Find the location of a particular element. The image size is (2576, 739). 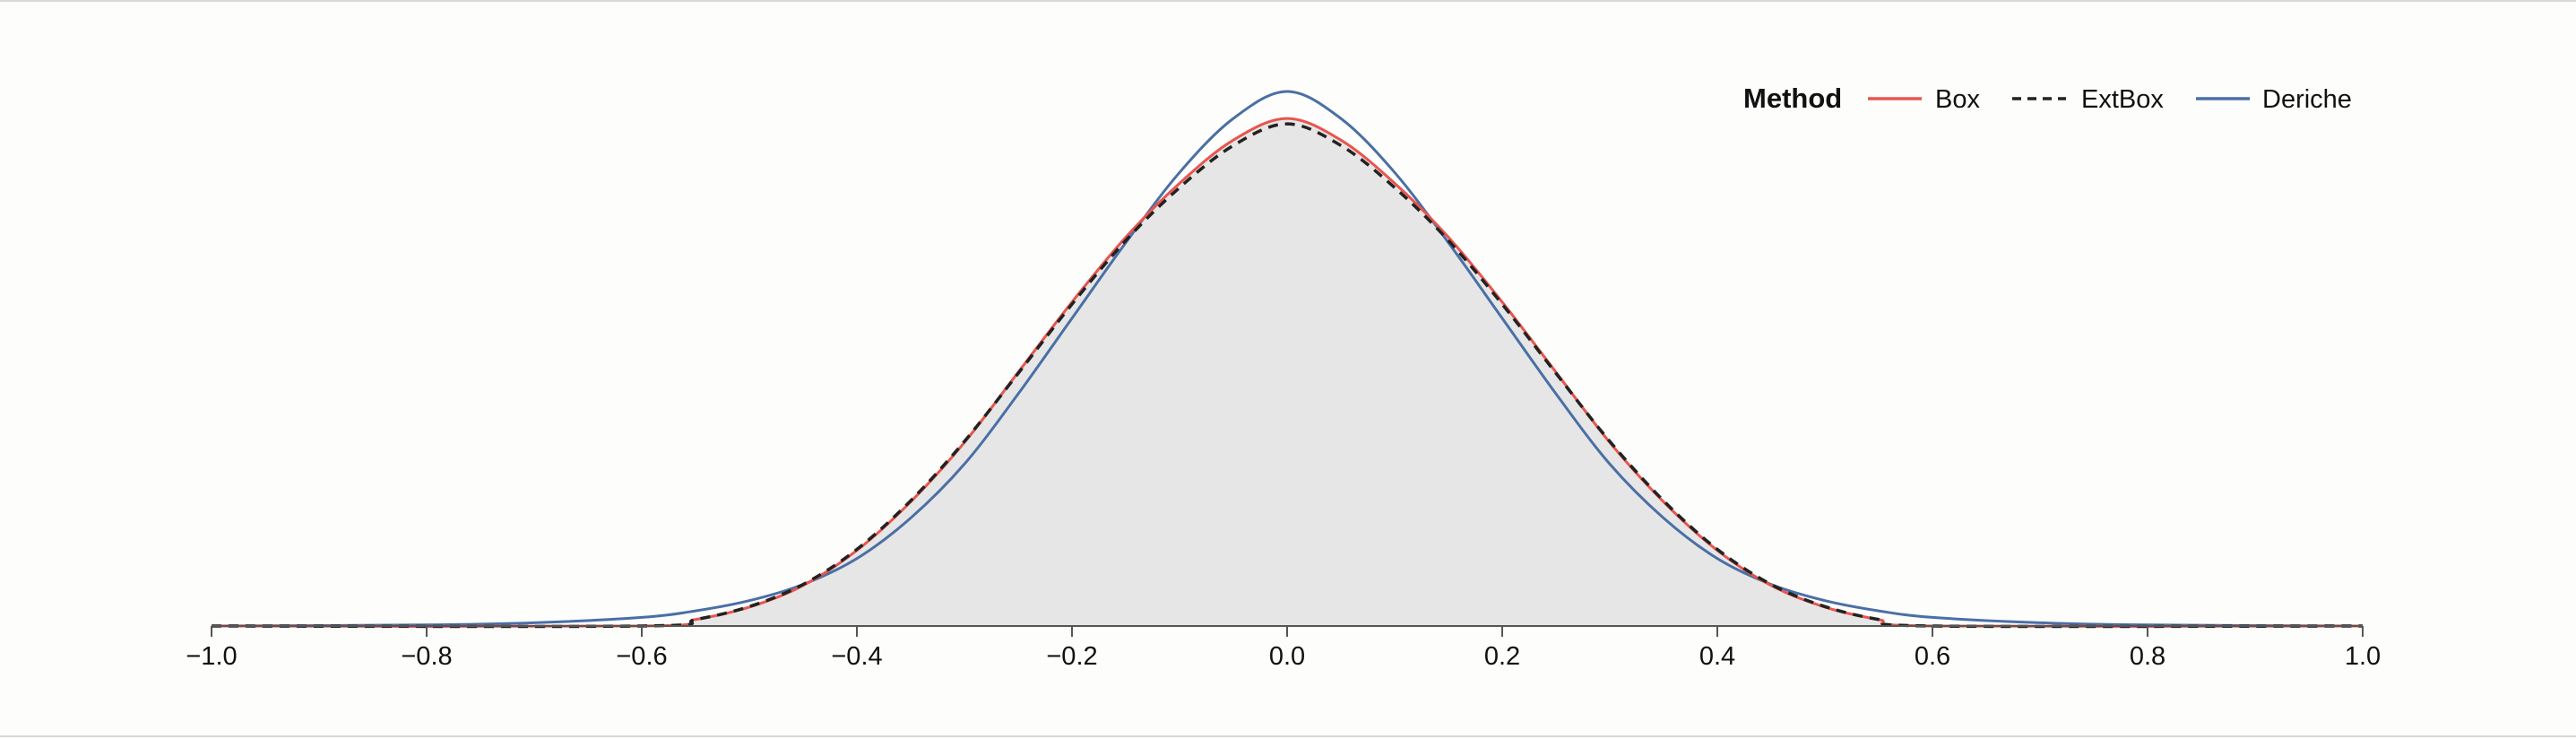

legend: Method Box ExtBox Deriche is located at coordinates (2047, 98).